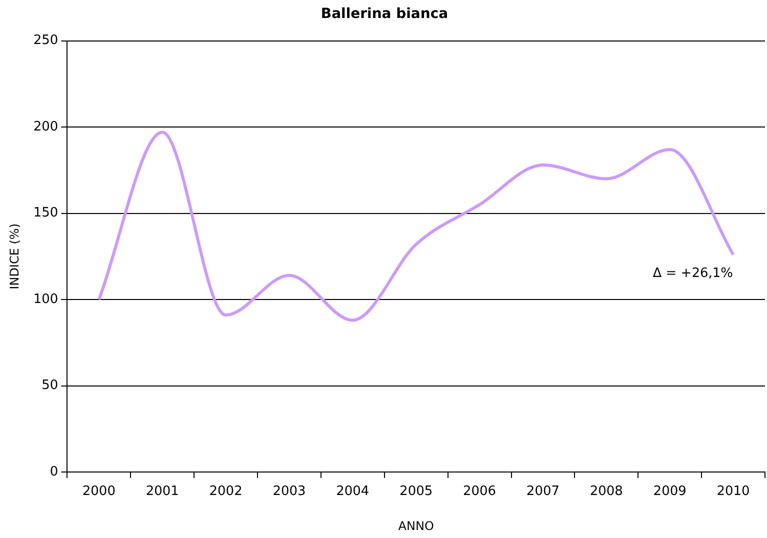 The image size is (767, 538). What do you see at coordinates (50, 386) in the screenshot?
I see `y-tick-label: 50` at bounding box center [50, 386].